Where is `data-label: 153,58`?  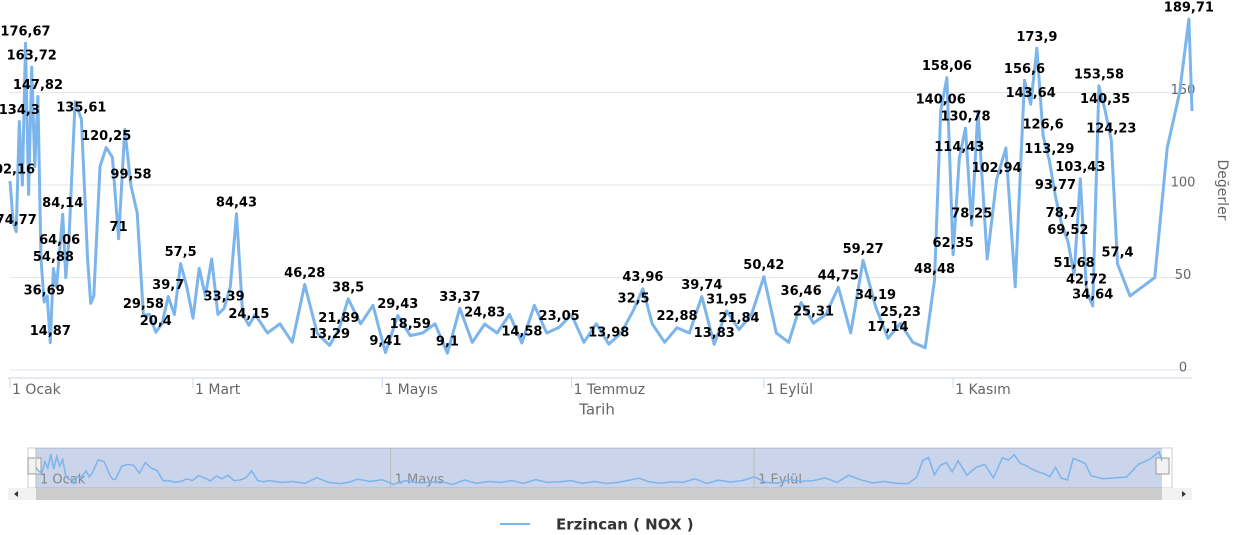
data-label: 153,58 is located at coordinates (1099, 74).